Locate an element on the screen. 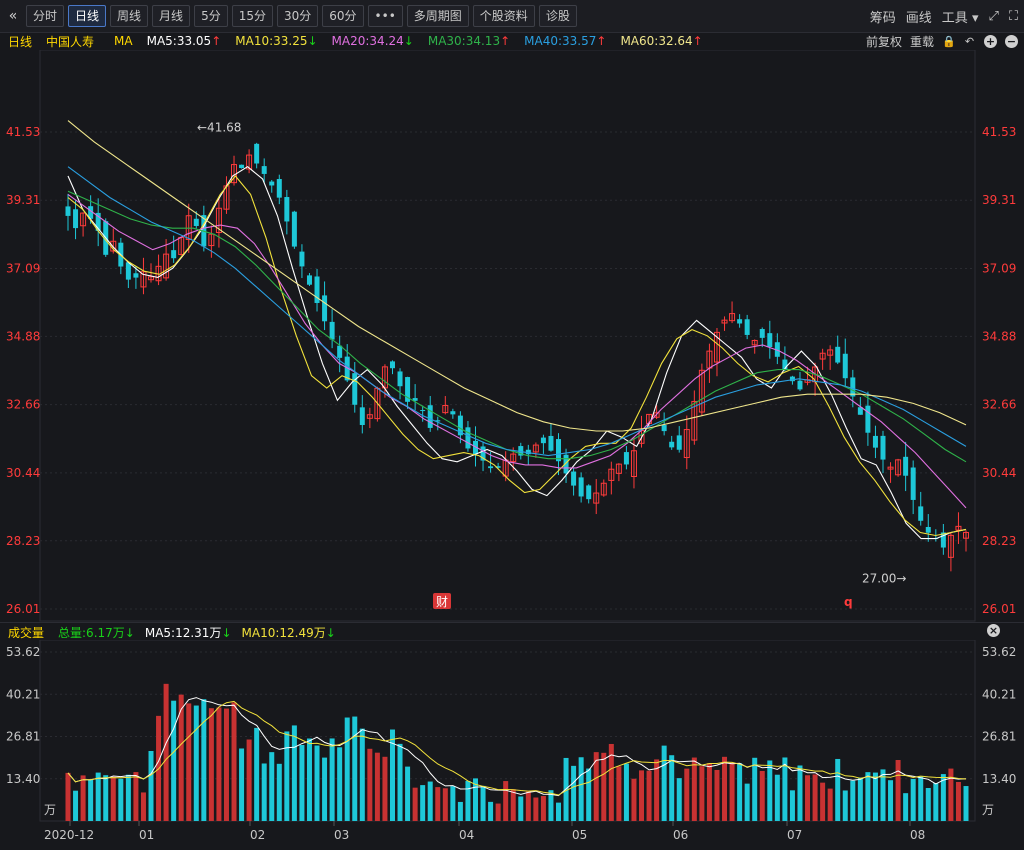 The height and width of the screenshot is (850, 1024). close-volume-icon: × is located at coordinates (993, 630).